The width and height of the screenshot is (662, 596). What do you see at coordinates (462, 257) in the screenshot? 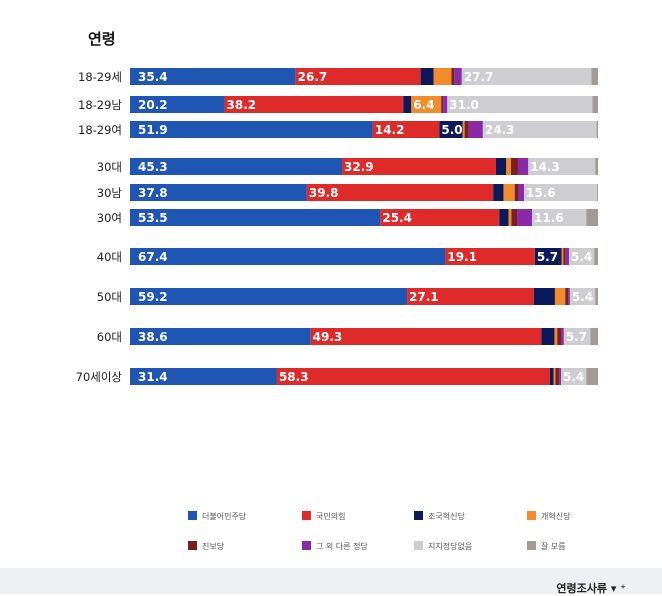
I see `data-label: 19.1` at bounding box center [462, 257].